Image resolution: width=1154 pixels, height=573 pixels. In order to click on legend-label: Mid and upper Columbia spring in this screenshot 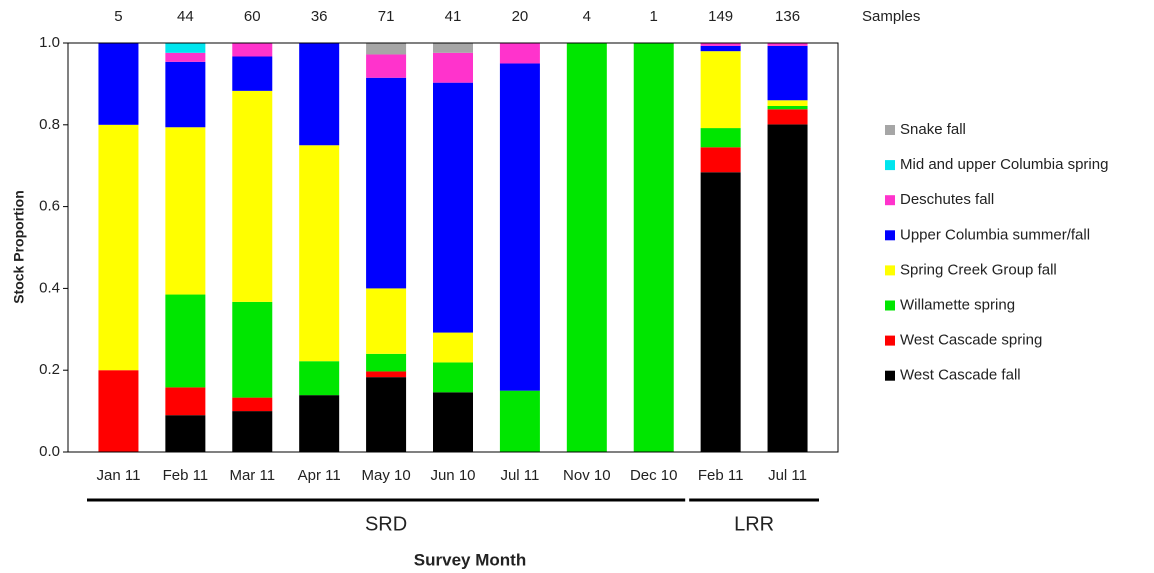, I will do `click(1004, 164)`.